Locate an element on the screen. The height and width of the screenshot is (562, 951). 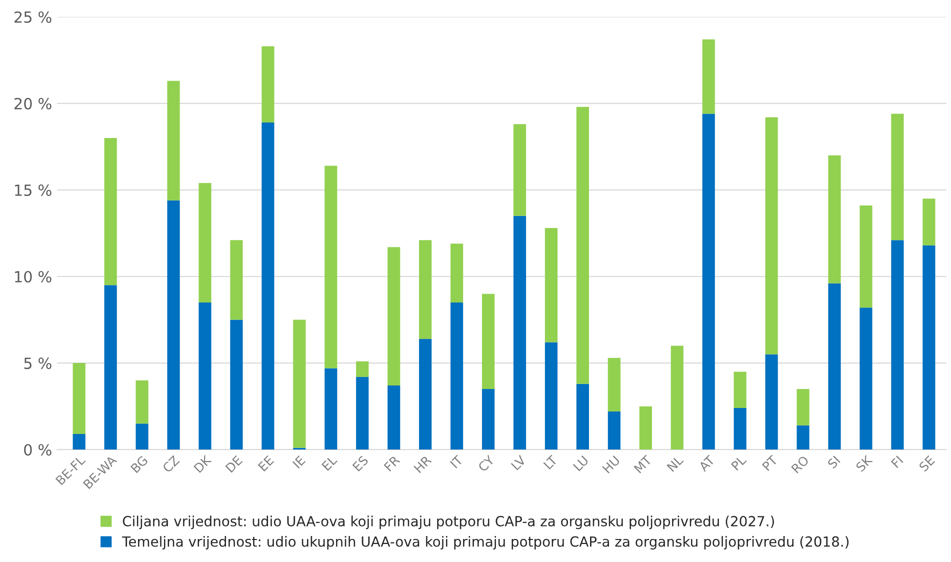
x-tick-label: PT is located at coordinates (770, 463).